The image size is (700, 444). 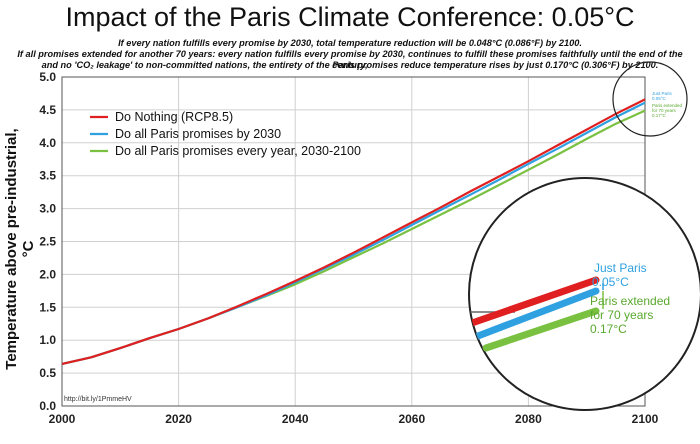 What do you see at coordinates (667, 105) in the screenshot?
I see `mini-label-paris-extended: Paris extended` at bounding box center [667, 105].